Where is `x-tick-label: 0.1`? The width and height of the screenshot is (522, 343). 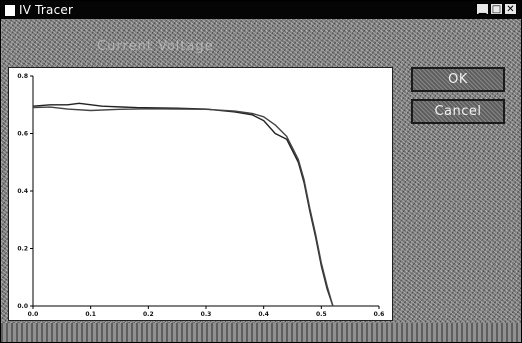
x-tick-label: 0.1 is located at coordinates (90, 314).